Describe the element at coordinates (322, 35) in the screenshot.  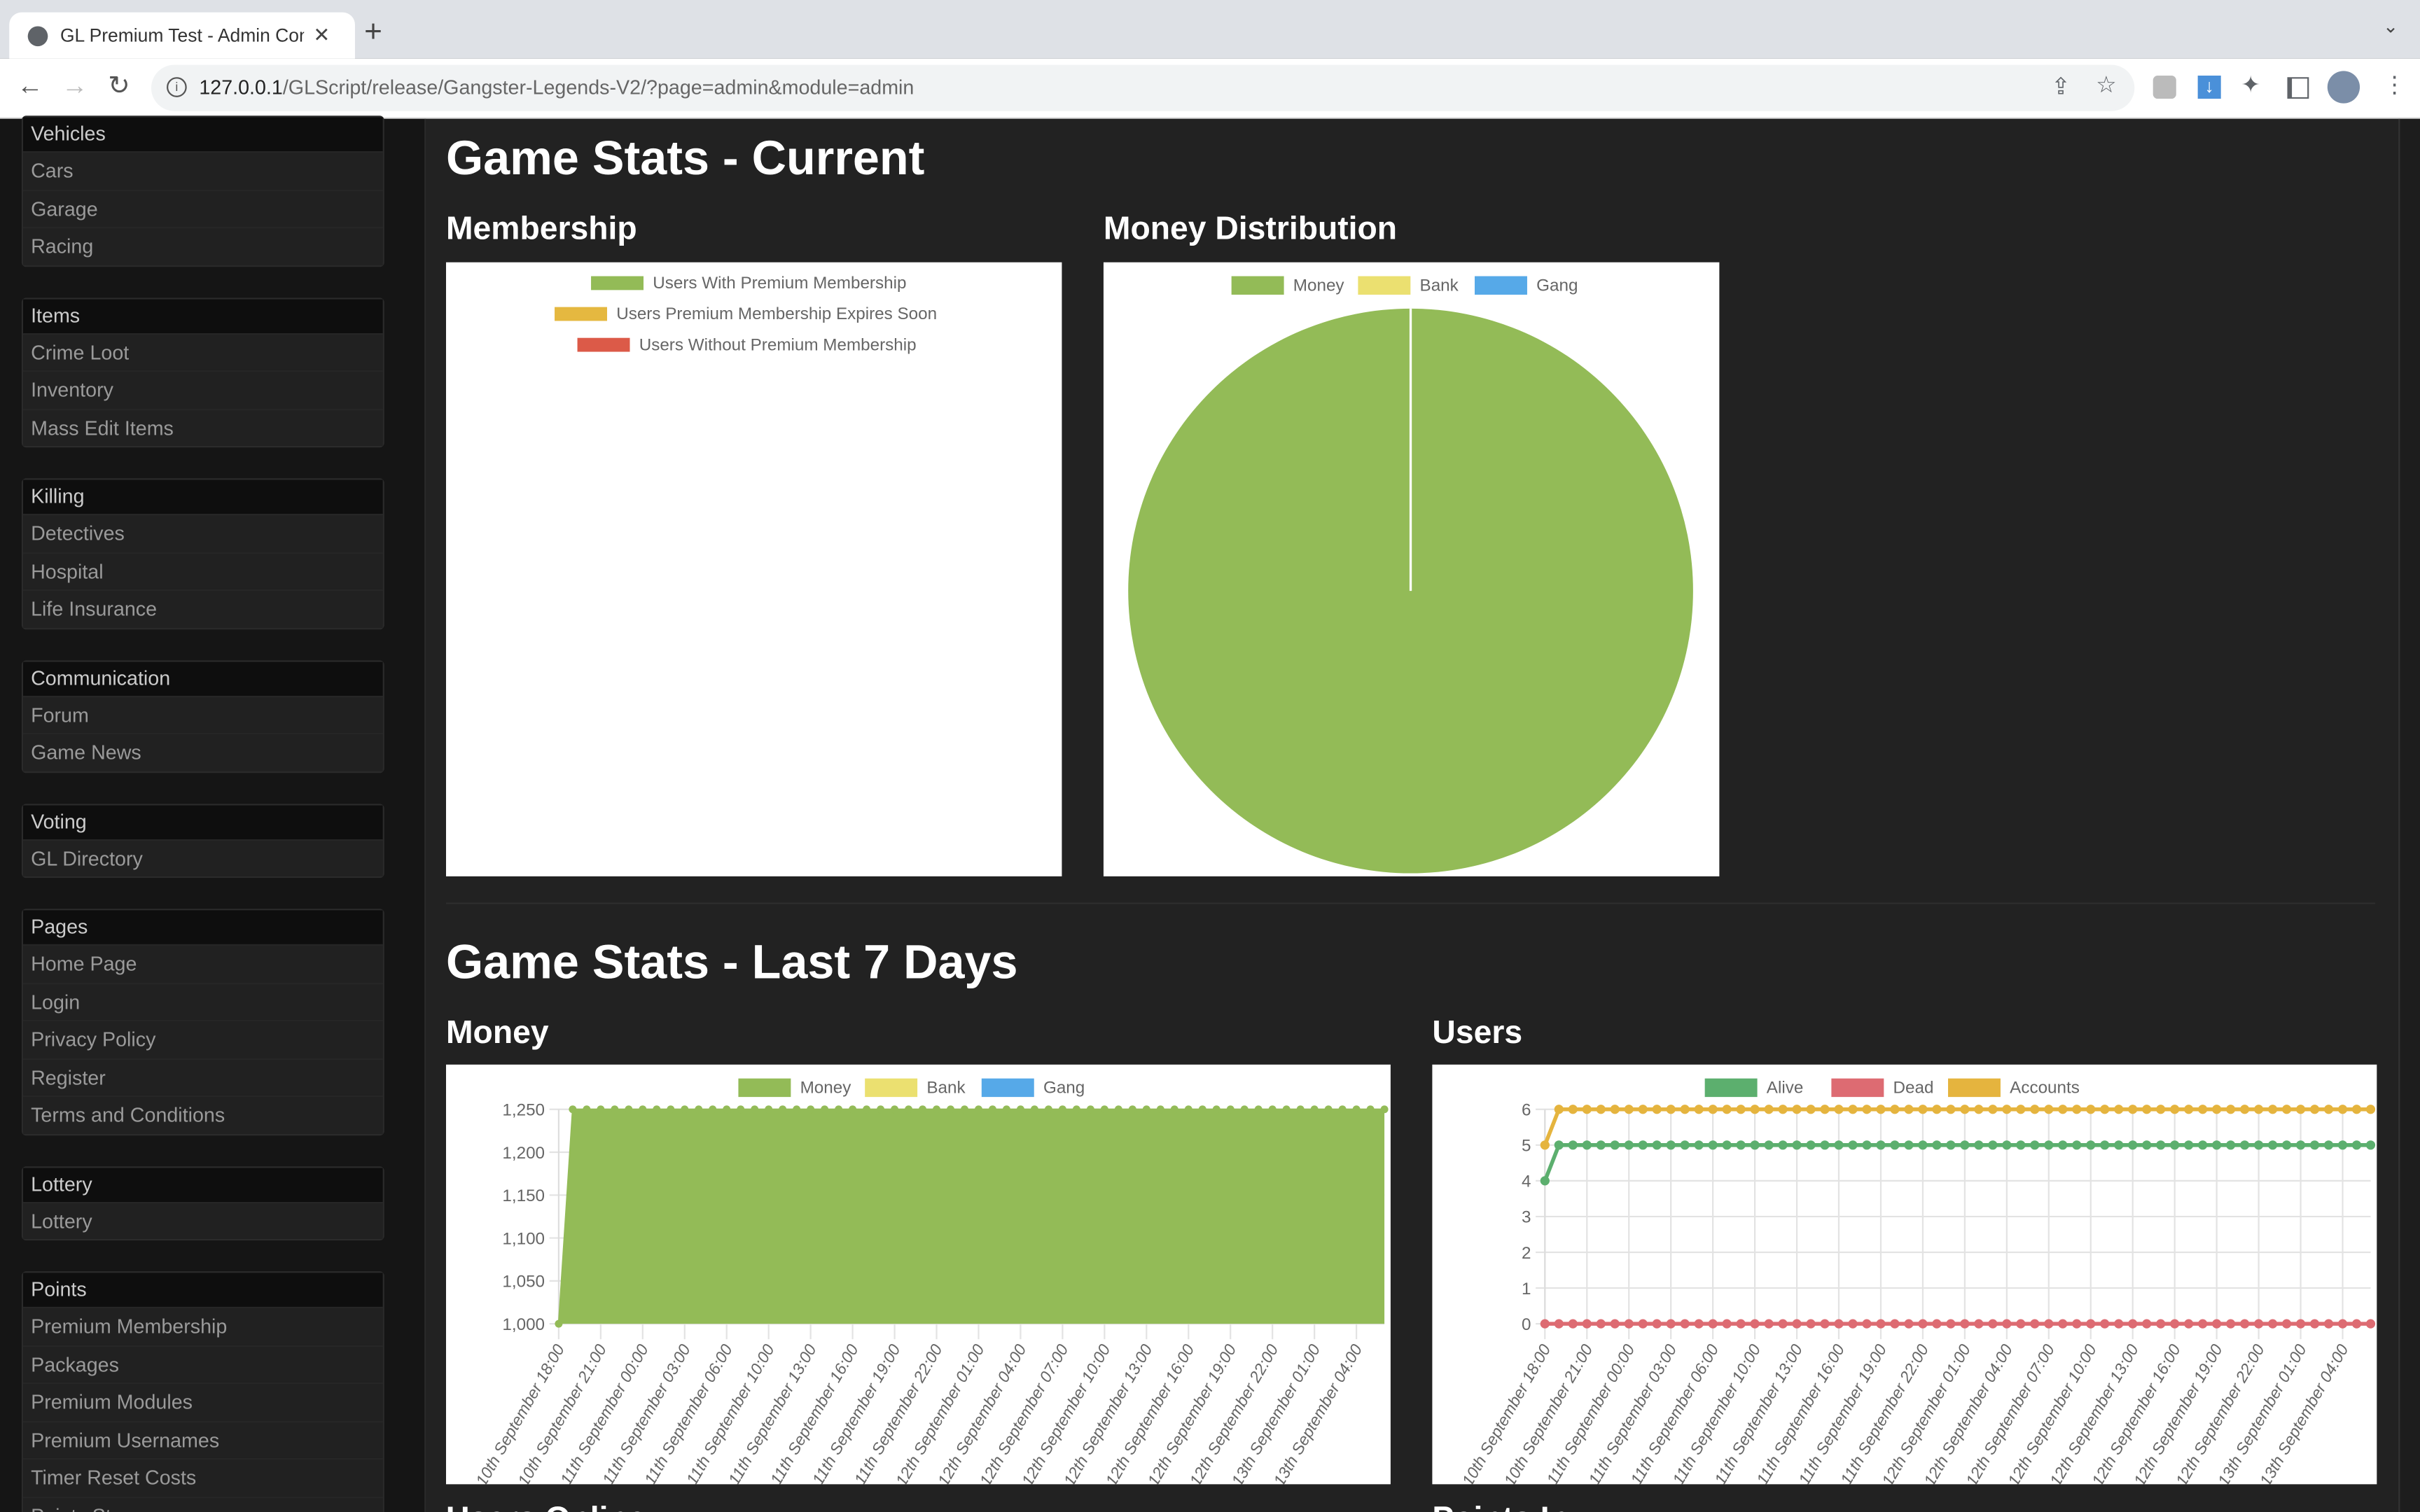
I see `close-tab-icon: ✕` at that location.